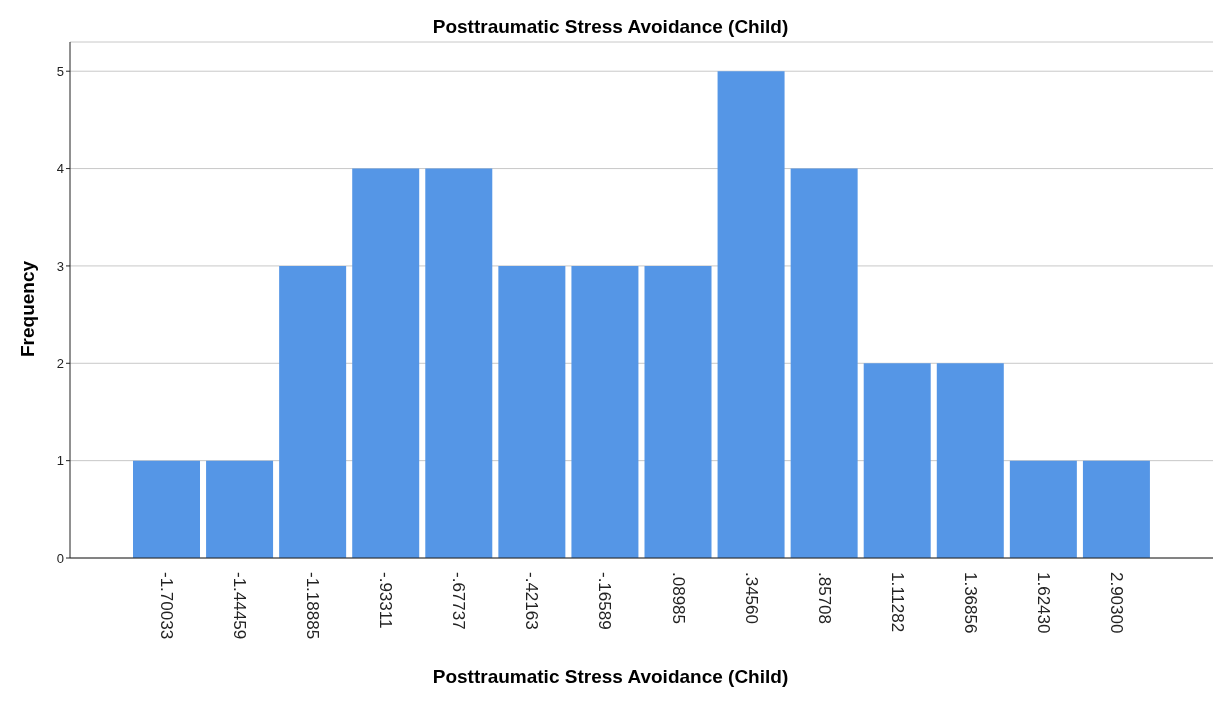 The image size is (1221, 707). Describe the element at coordinates (167, 606) in the screenshot. I see `x-tick-label: -1.70033` at that location.